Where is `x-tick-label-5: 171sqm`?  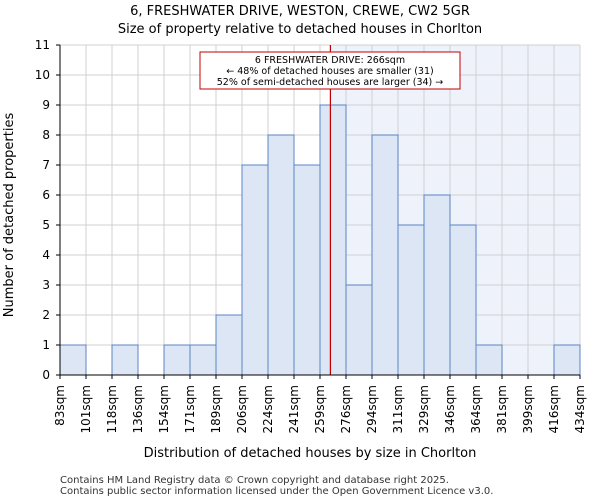 x-tick-label-5: 171sqm is located at coordinates (190, 409).